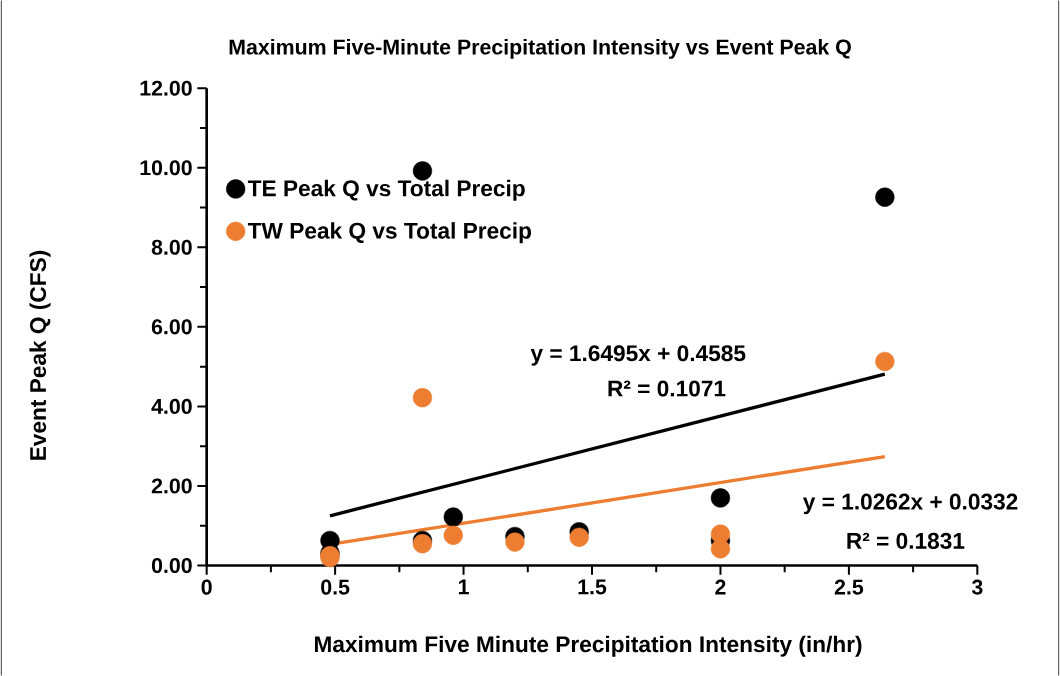 The width and height of the screenshot is (1060, 676). Describe the element at coordinates (171, 486) in the screenshot. I see `y-tick-label: 2.00` at that location.